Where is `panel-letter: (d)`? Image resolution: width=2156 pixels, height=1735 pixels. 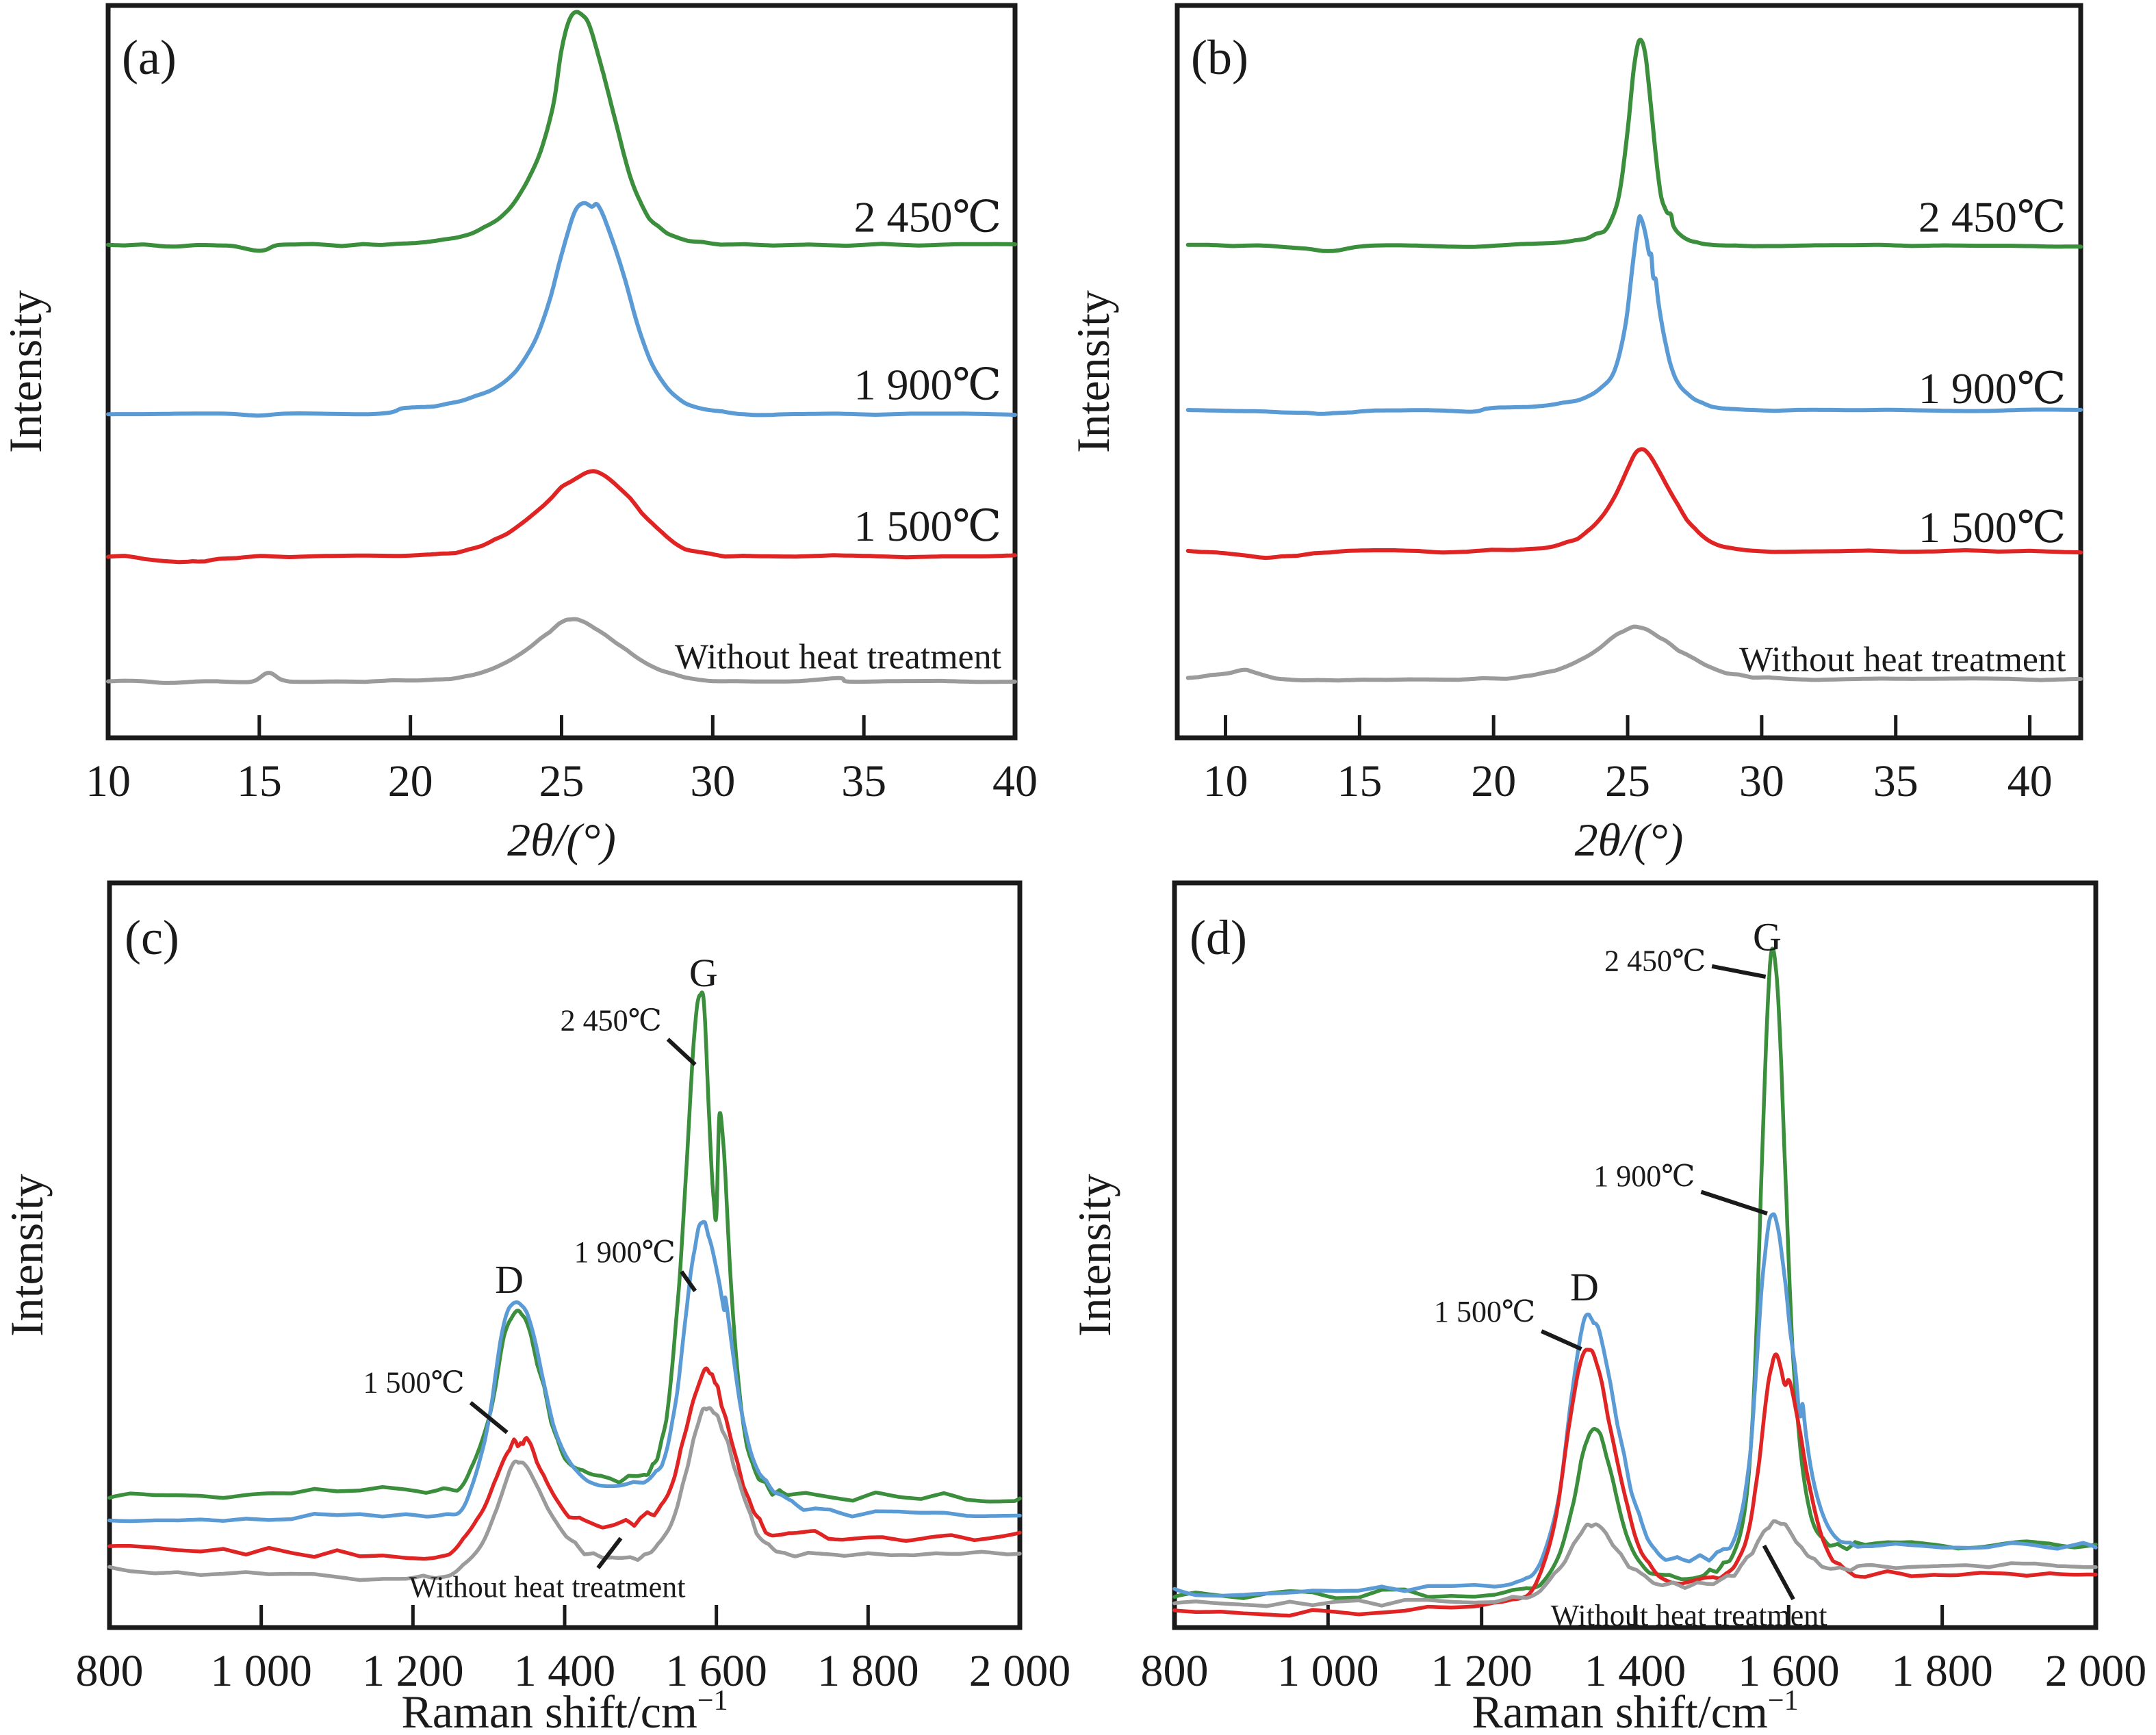 panel-letter: (d) is located at coordinates (1218, 938).